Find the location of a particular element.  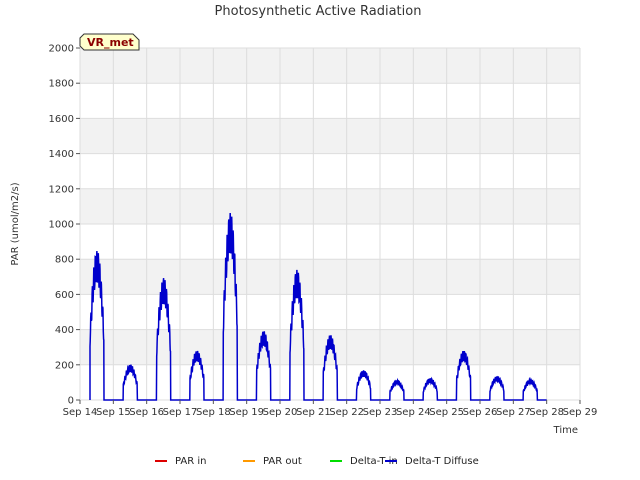

chart-title: Photosynthetic Active Radiation is located at coordinates (318, 11).